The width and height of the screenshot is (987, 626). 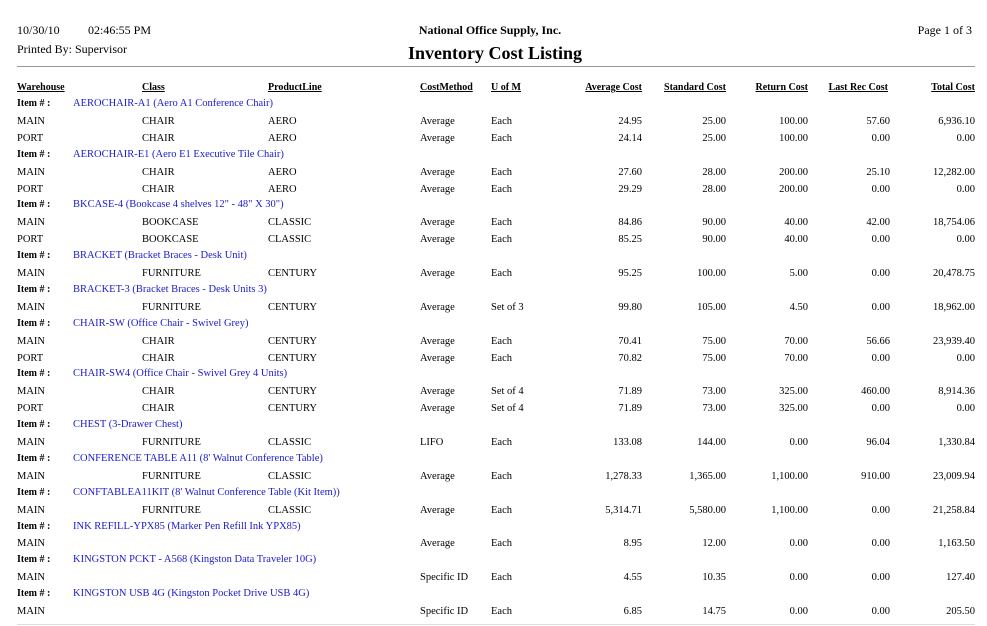 What do you see at coordinates (707, 476) in the screenshot?
I see `cell: 1,365.00` at bounding box center [707, 476].